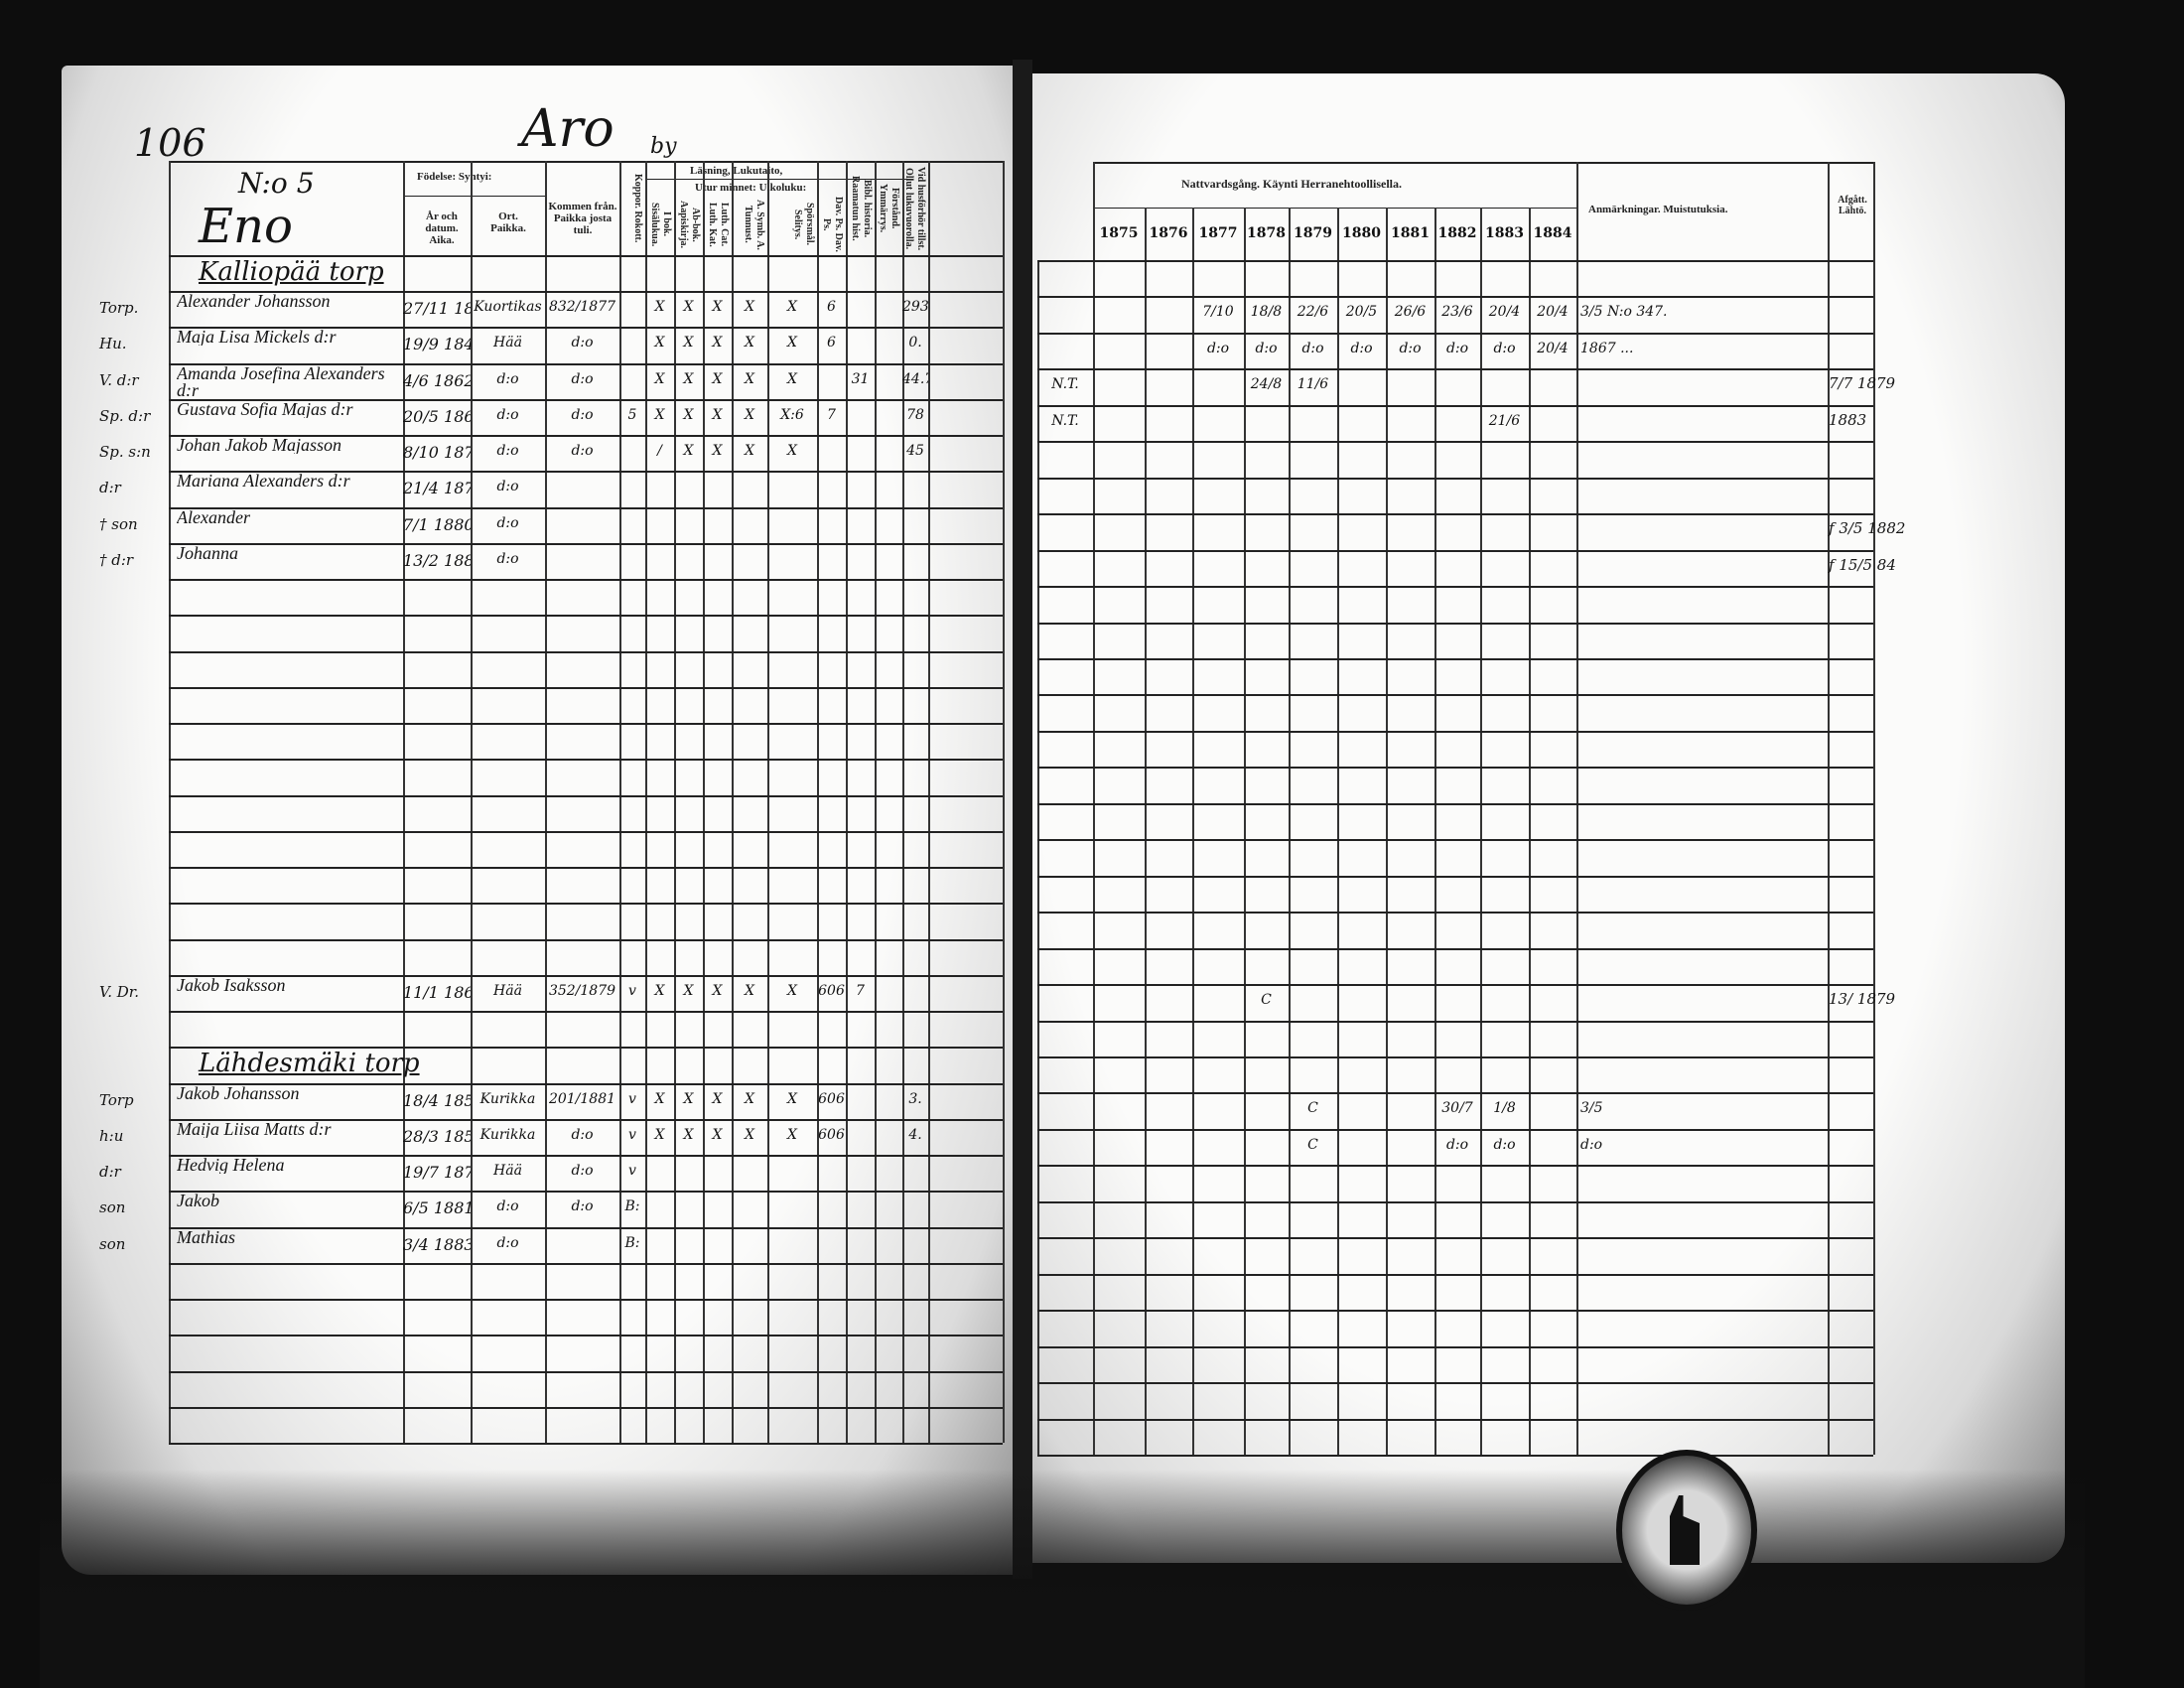 The image size is (2184, 1688). I want to click on departed-note: f 3/5 1882, so click(1867, 528).